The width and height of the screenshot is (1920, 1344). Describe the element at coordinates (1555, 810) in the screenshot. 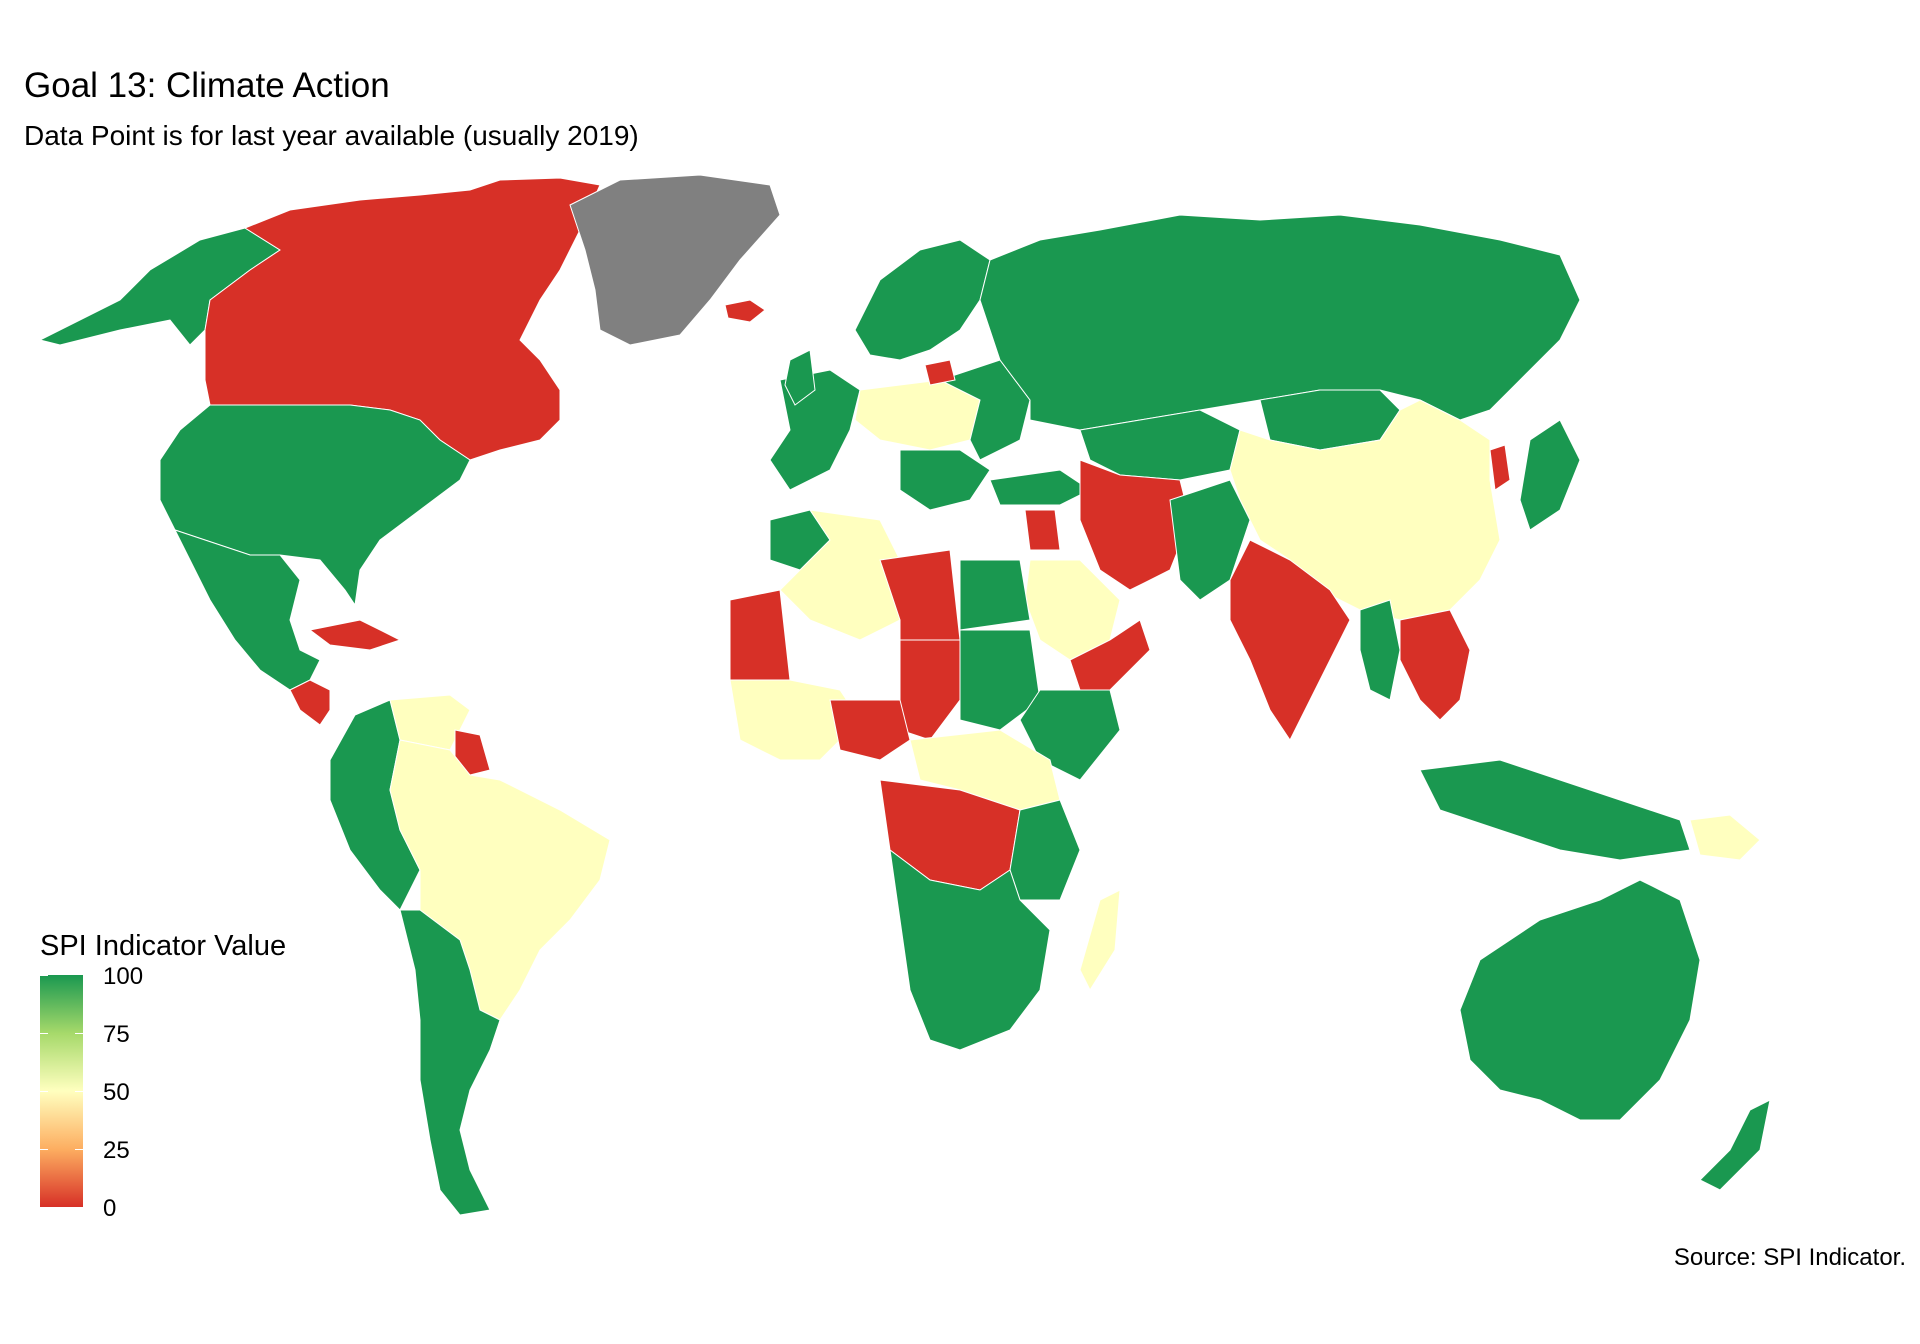

I see `region-indonesia` at that location.